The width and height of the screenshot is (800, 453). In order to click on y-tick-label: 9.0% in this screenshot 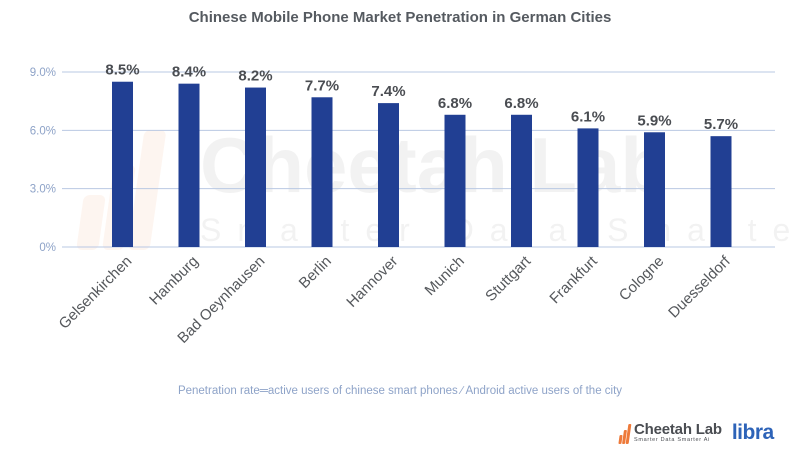, I will do `click(43, 73)`.